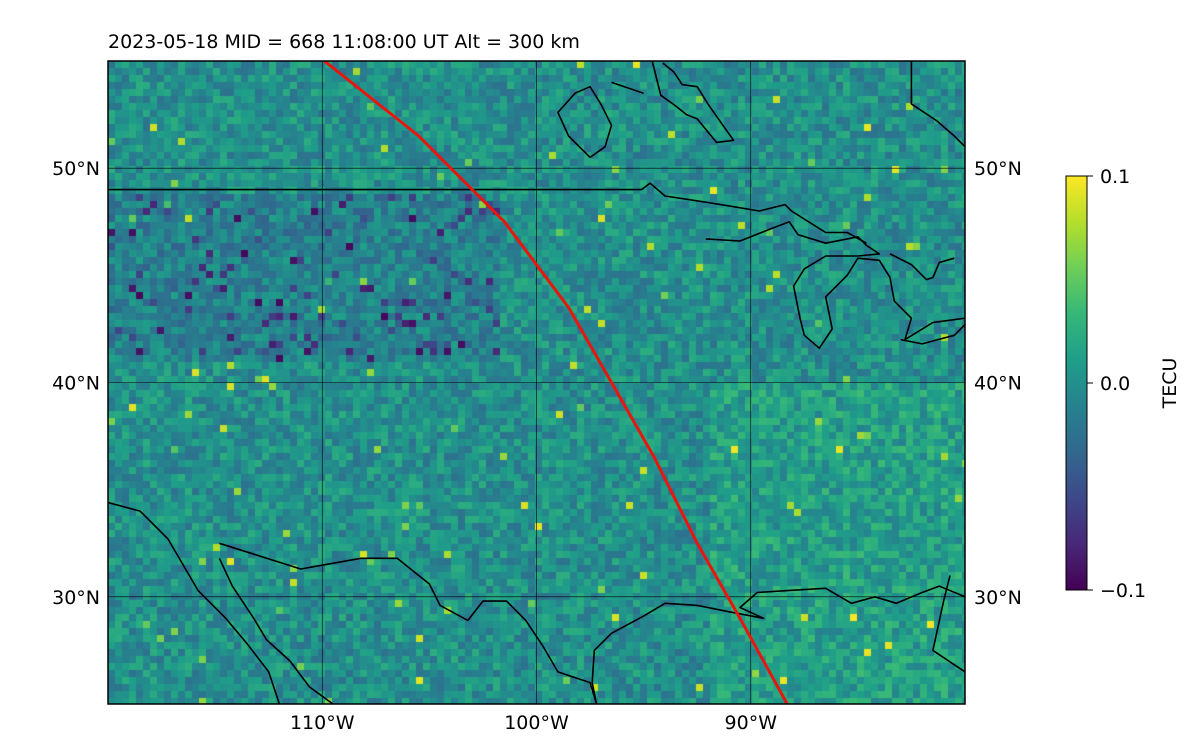 This screenshot has width=1200, height=754. I want to click on colorbar-ticks: 0.1 0.0 −0.1, so click(1116, 384).